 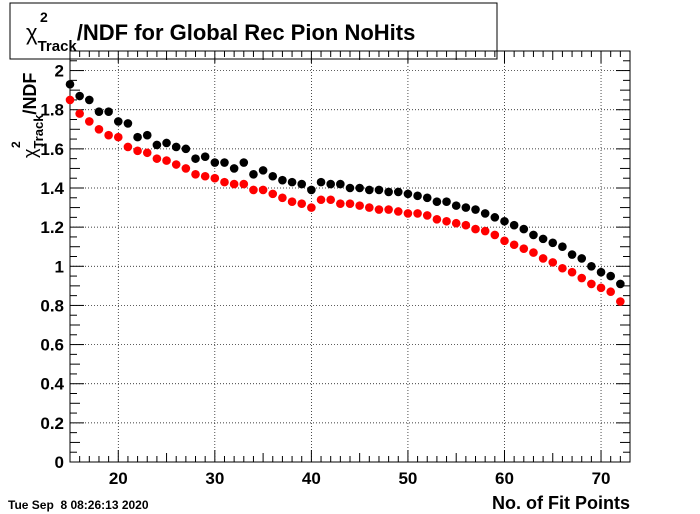 I want to click on y-tick-label: 2, so click(x=59, y=71).